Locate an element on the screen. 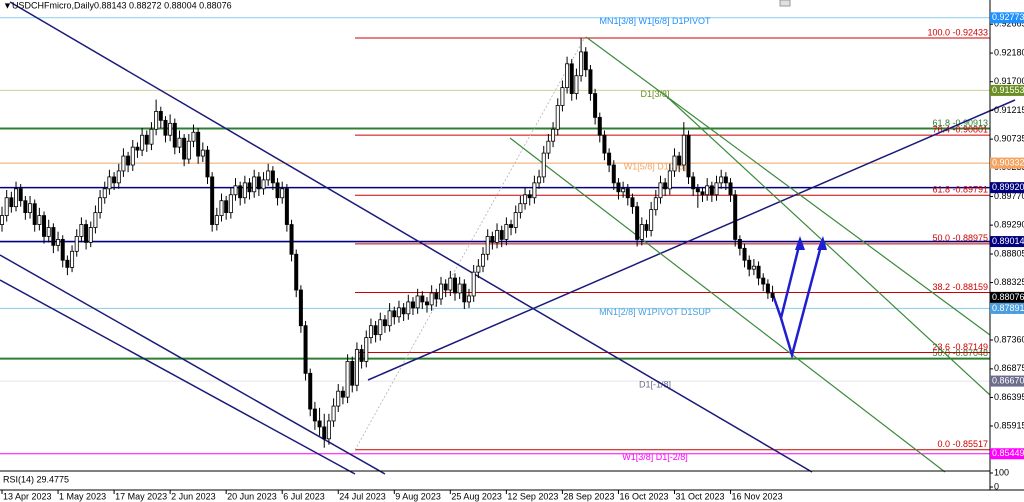  window-icon is located at coordinates (785, 3).